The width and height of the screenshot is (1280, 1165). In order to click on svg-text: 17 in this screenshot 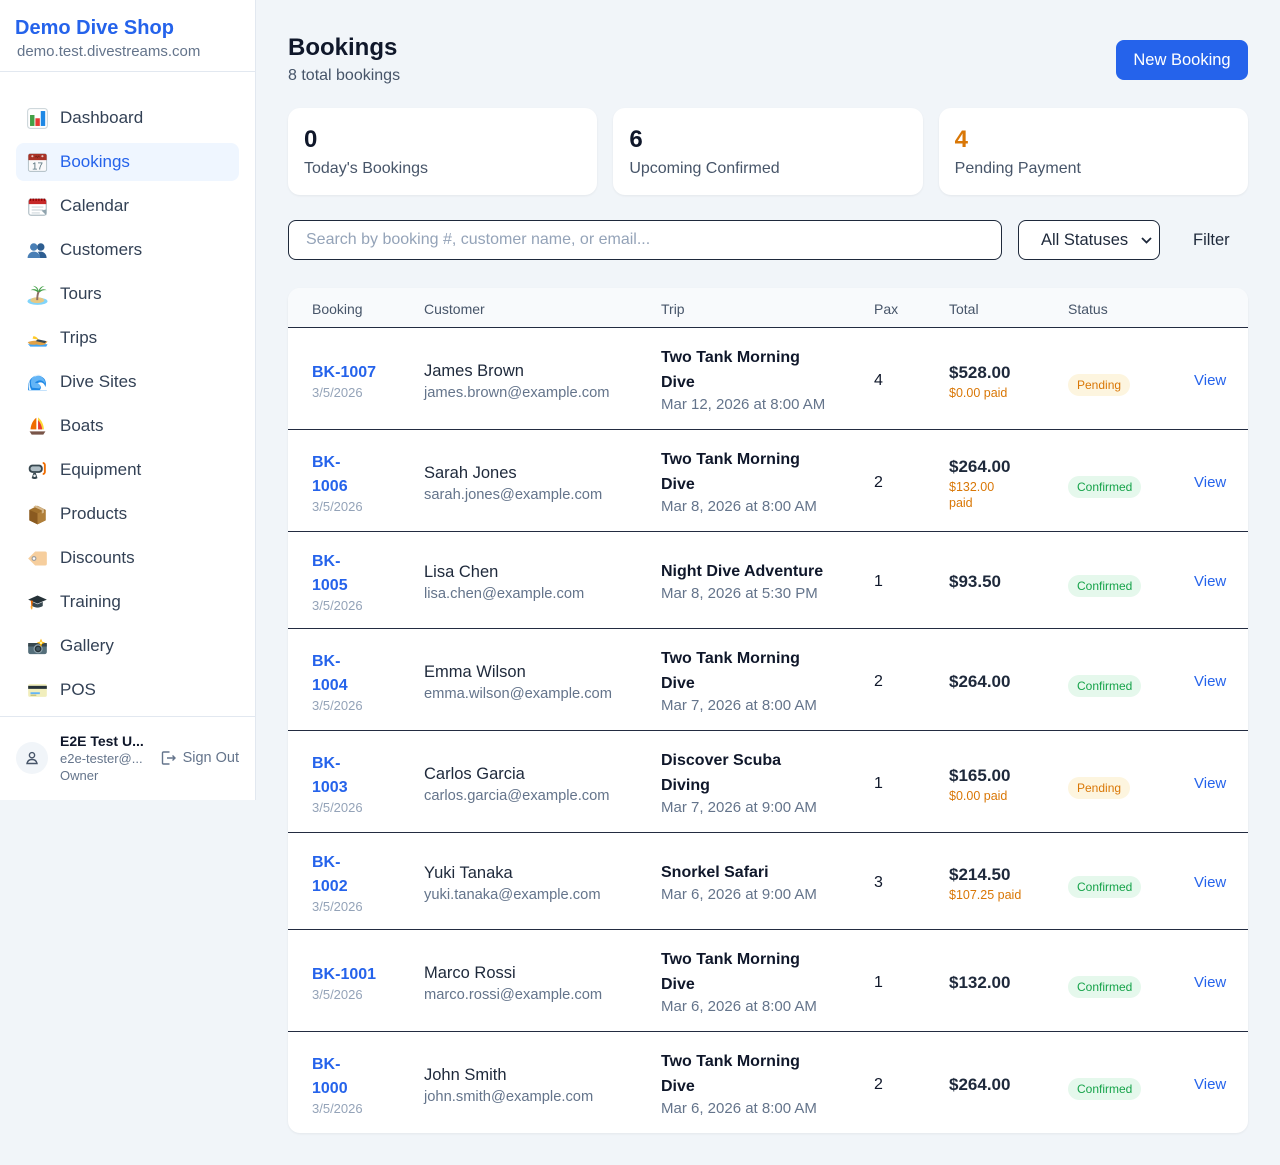, I will do `click(37, 166)`.